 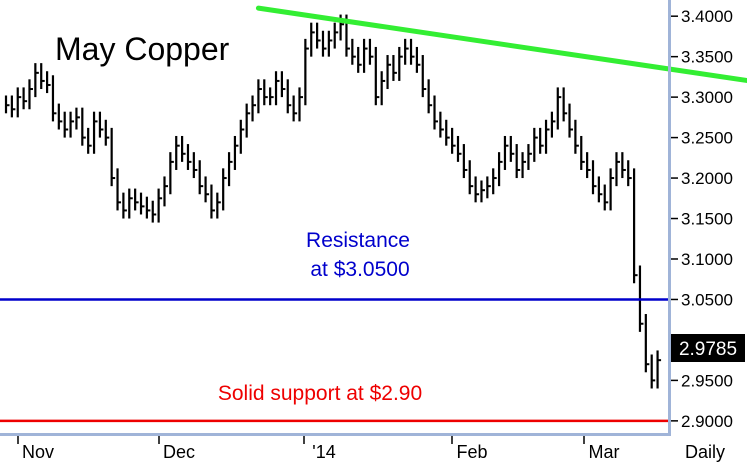 What do you see at coordinates (707, 57) in the screenshot?
I see `price-tick-label: 3.3500` at bounding box center [707, 57].